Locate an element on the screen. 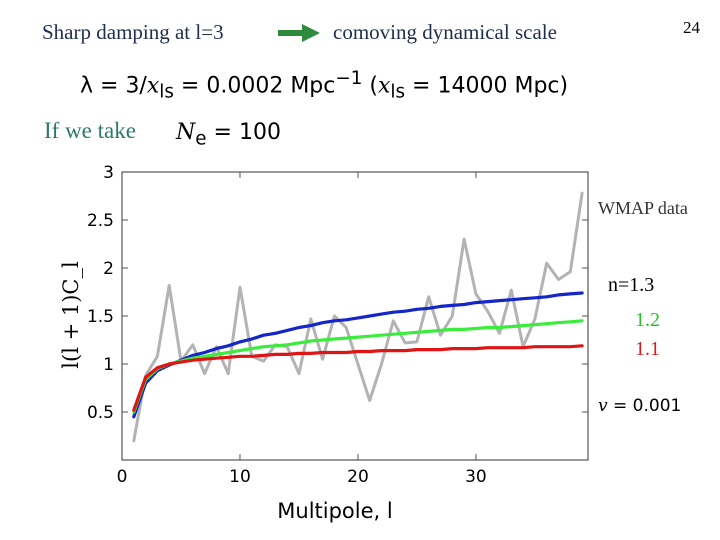  formula-paren-open: ( is located at coordinates (370, 86).